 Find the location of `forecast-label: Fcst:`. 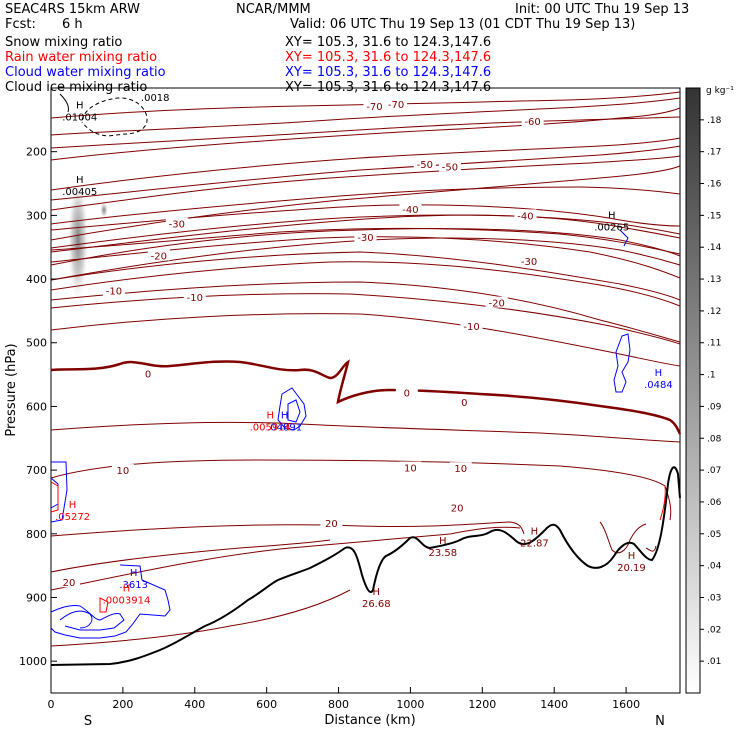

forecast-label: Fcst: is located at coordinates (20, 24).